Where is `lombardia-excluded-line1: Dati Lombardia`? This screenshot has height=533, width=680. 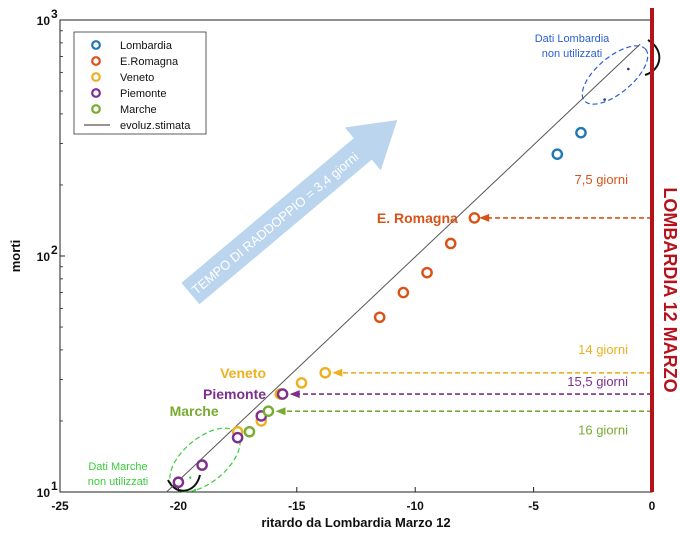
lombardia-excluded-line1: Dati Lombardia is located at coordinates (572, 39).